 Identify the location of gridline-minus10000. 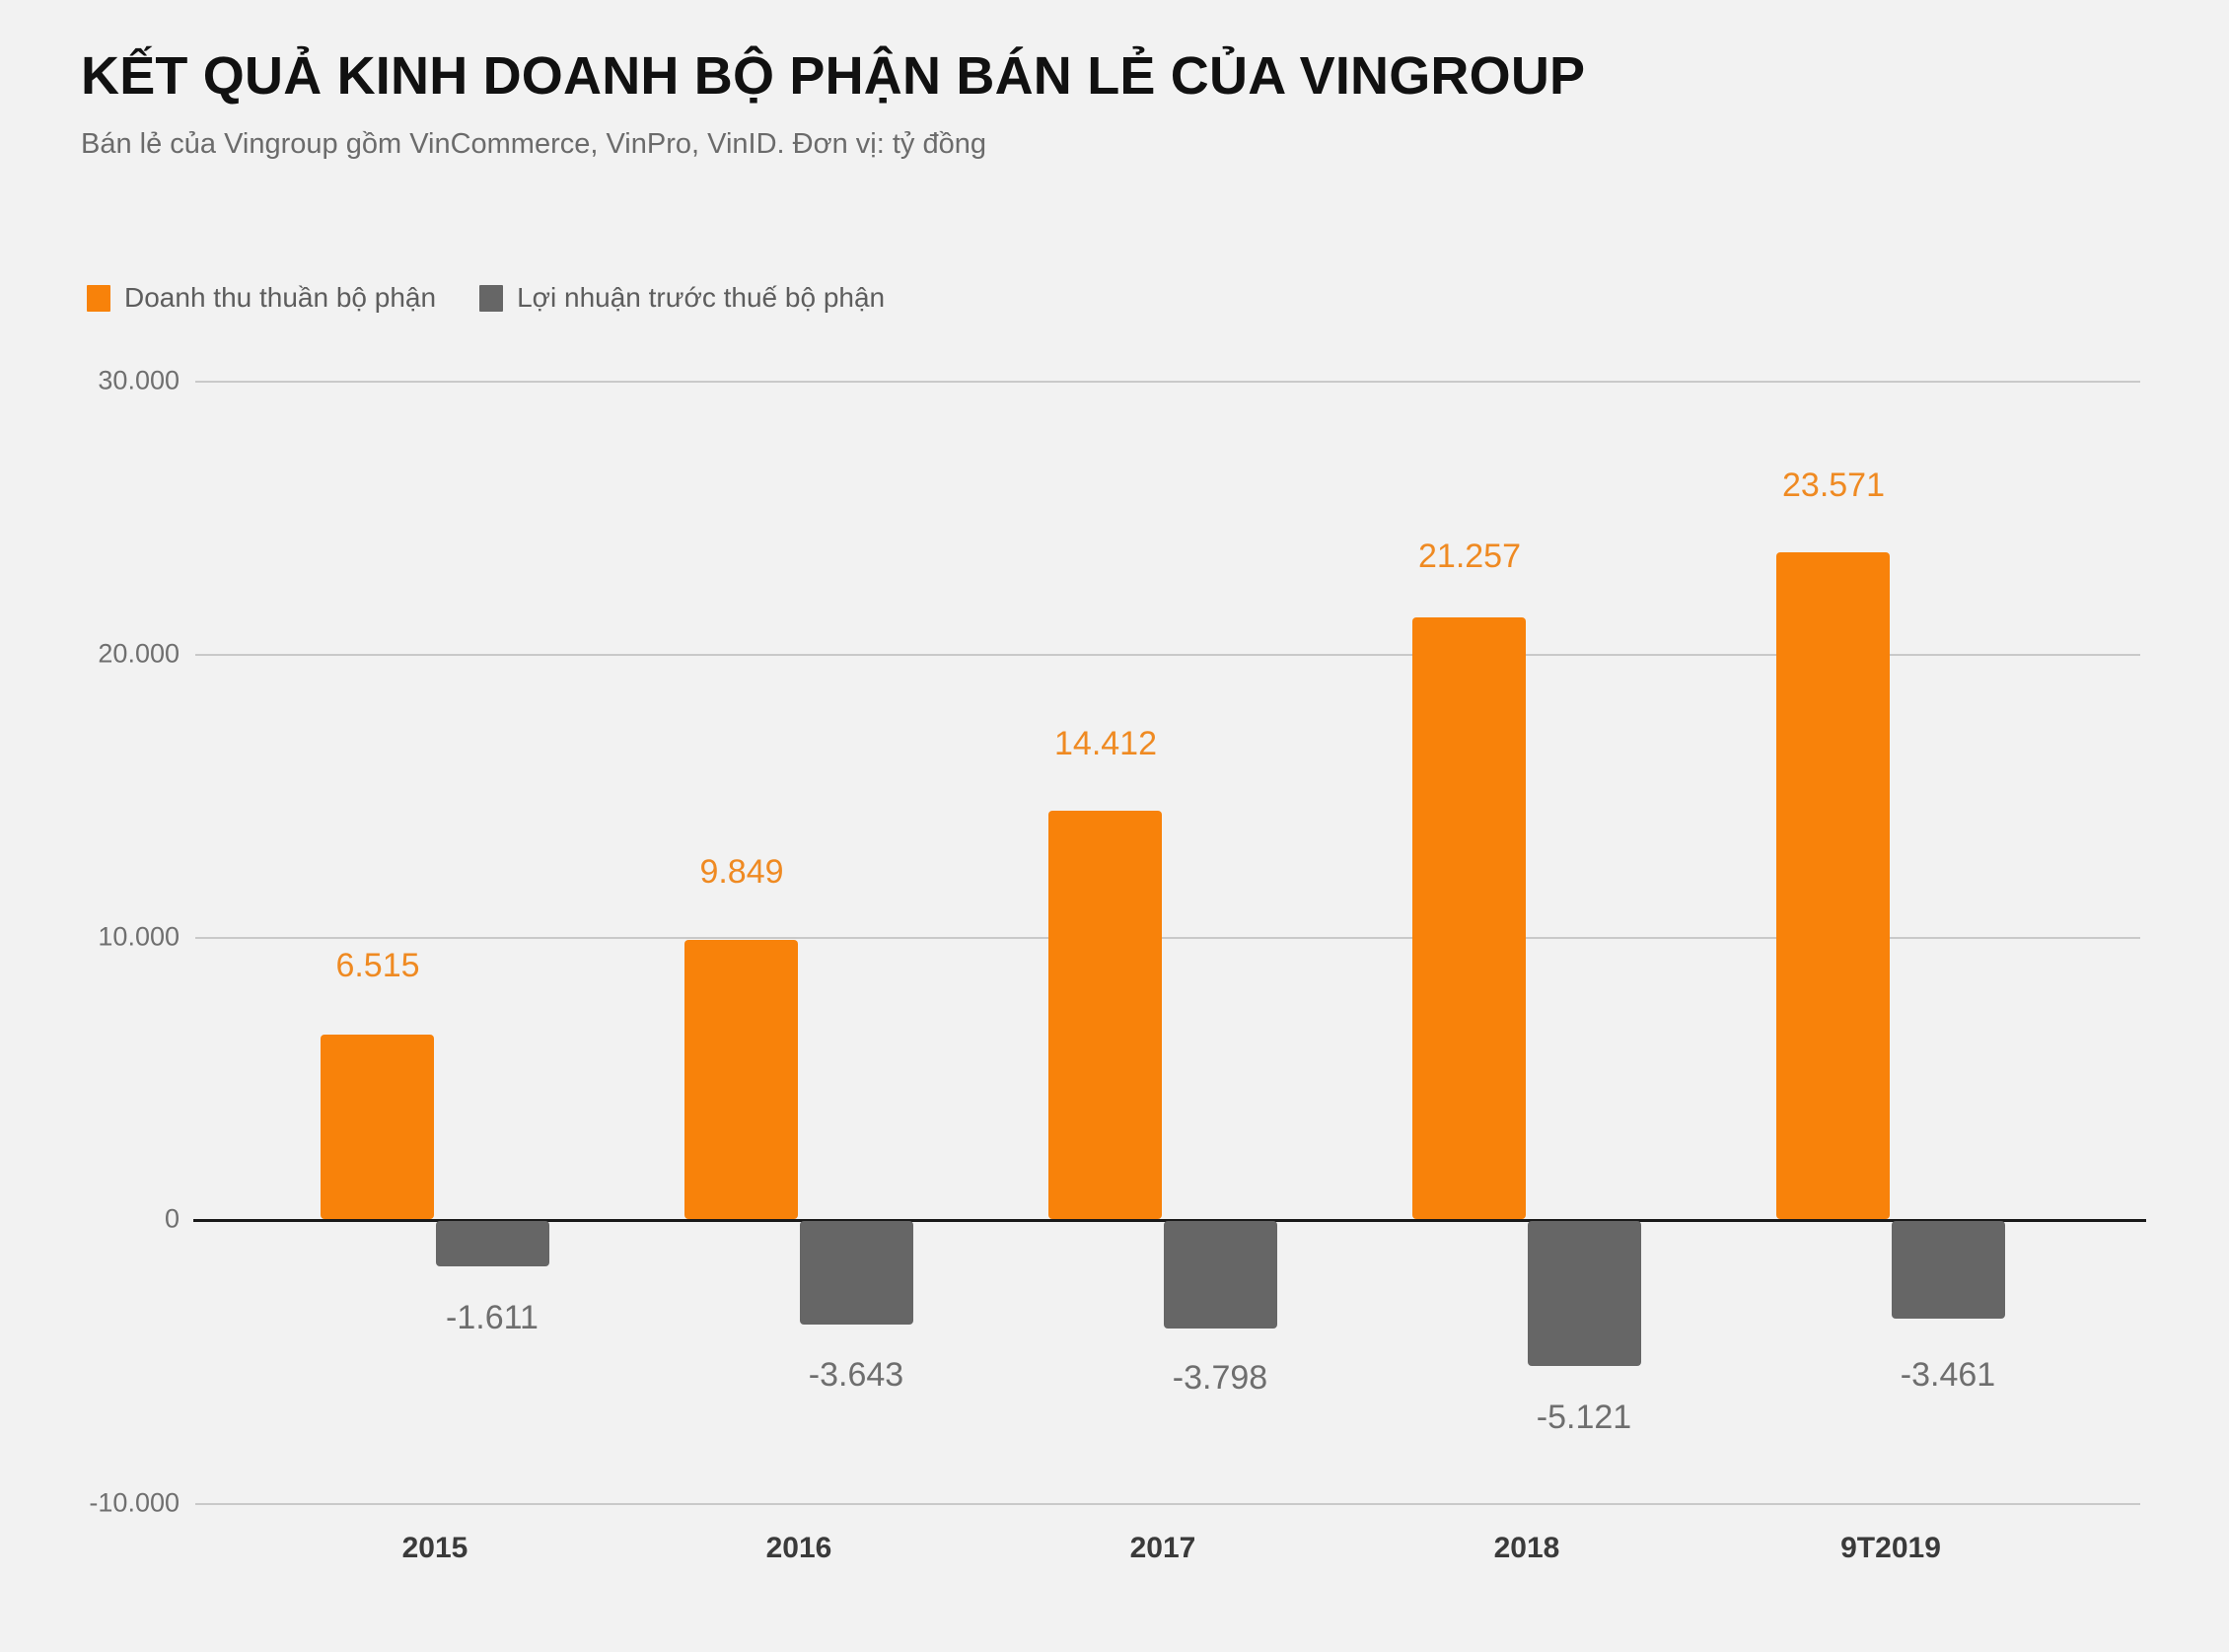
(1167, 1504).